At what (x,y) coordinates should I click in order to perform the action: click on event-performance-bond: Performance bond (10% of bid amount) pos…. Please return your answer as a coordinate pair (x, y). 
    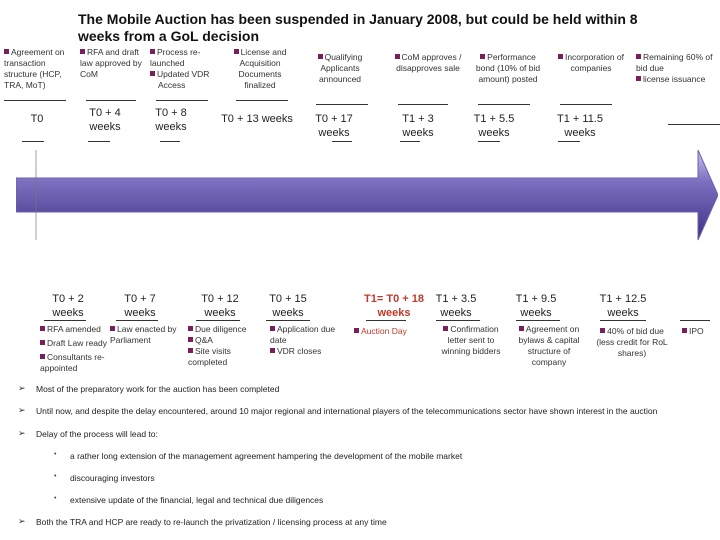
    Looking at the image, I should click on (508, 68).